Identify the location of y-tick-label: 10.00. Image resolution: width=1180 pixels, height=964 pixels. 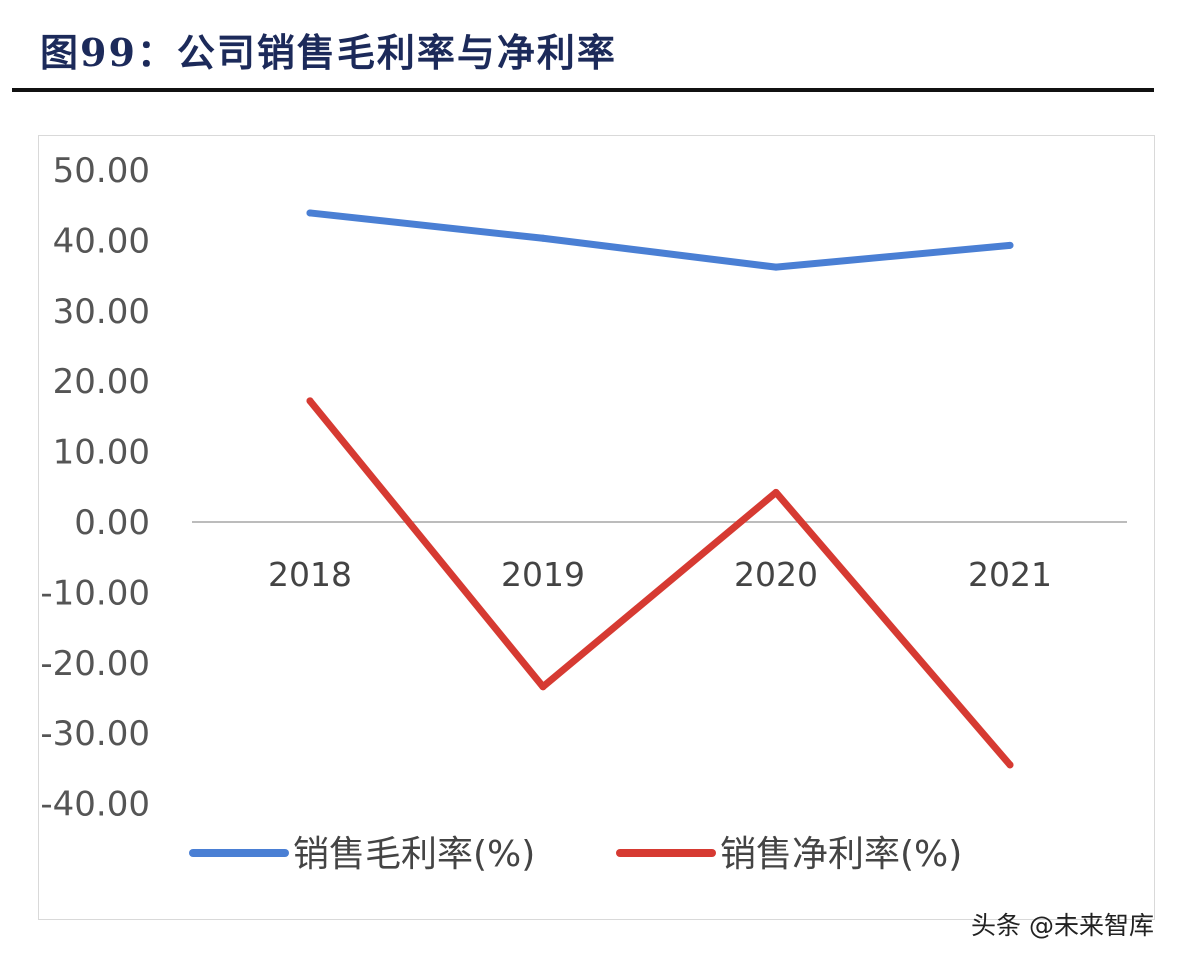
(101, 453).